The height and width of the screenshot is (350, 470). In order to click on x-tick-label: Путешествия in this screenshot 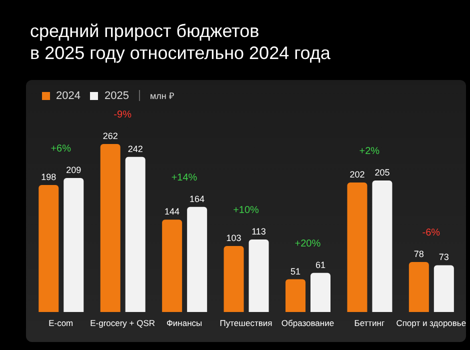, I will do `click(246, 323)`.